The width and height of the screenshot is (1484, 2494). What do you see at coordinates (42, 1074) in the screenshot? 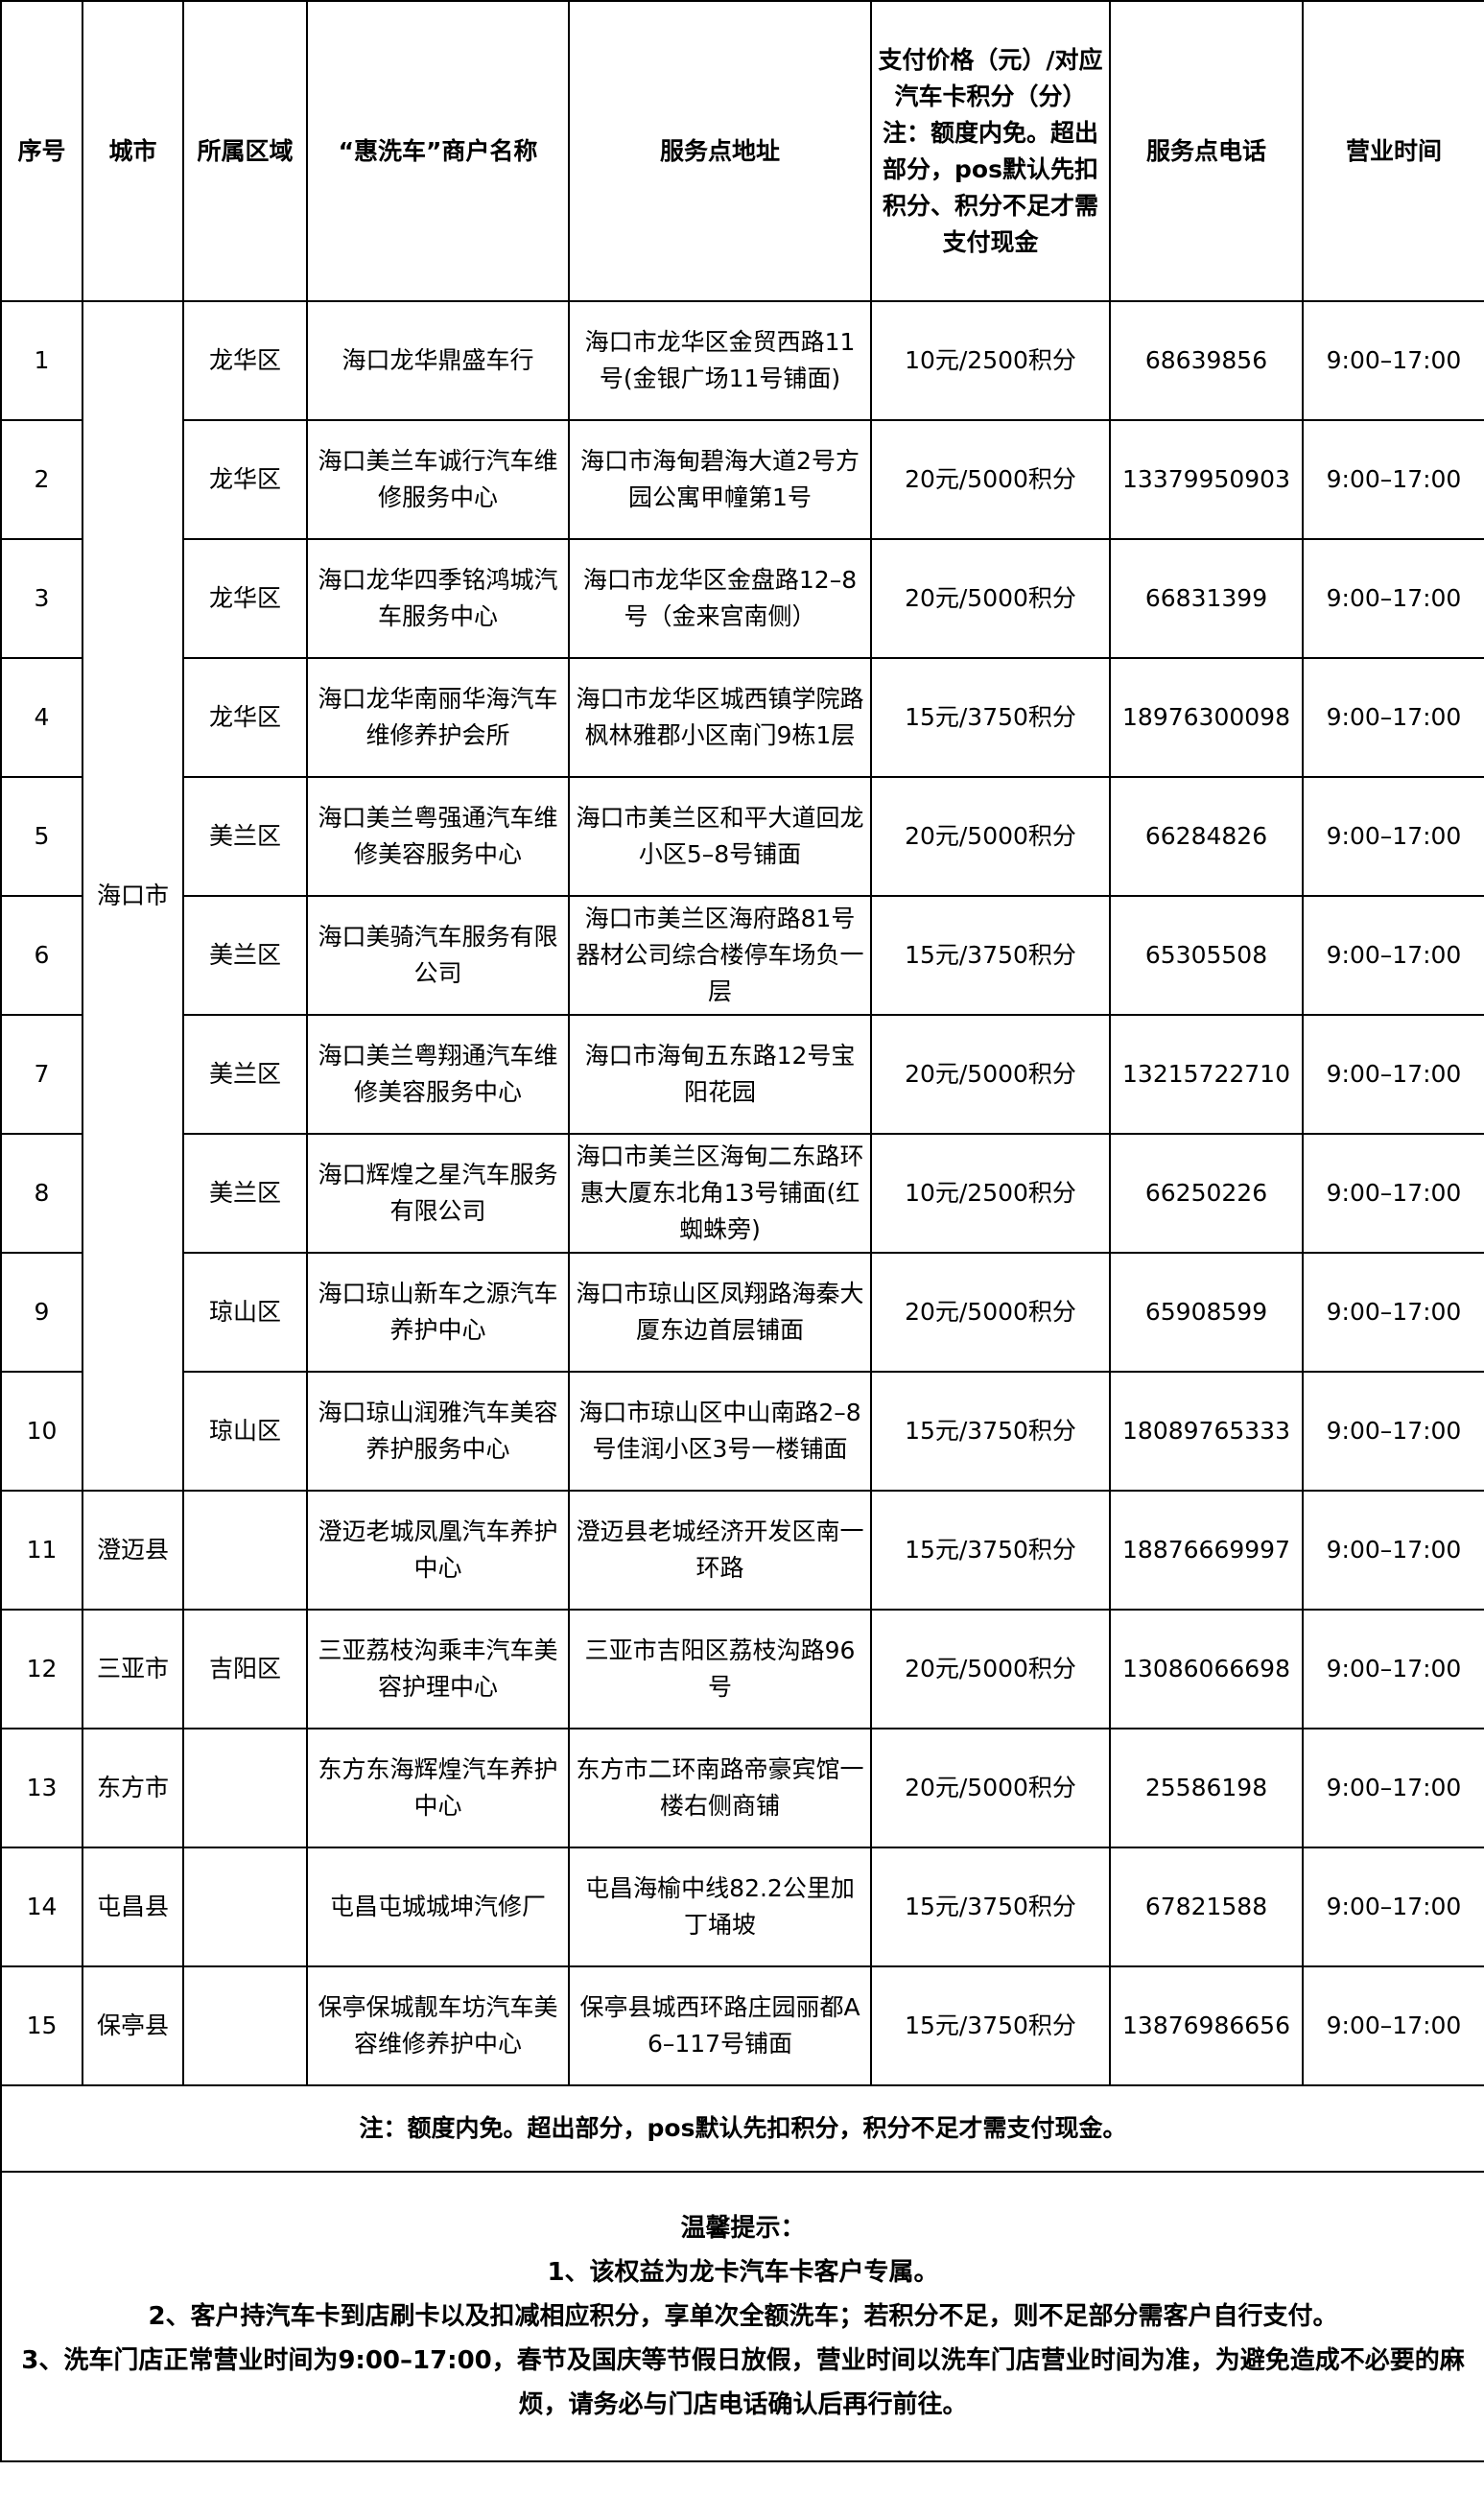
I see `cell-index: 7` at bounding box center [42, 1074].